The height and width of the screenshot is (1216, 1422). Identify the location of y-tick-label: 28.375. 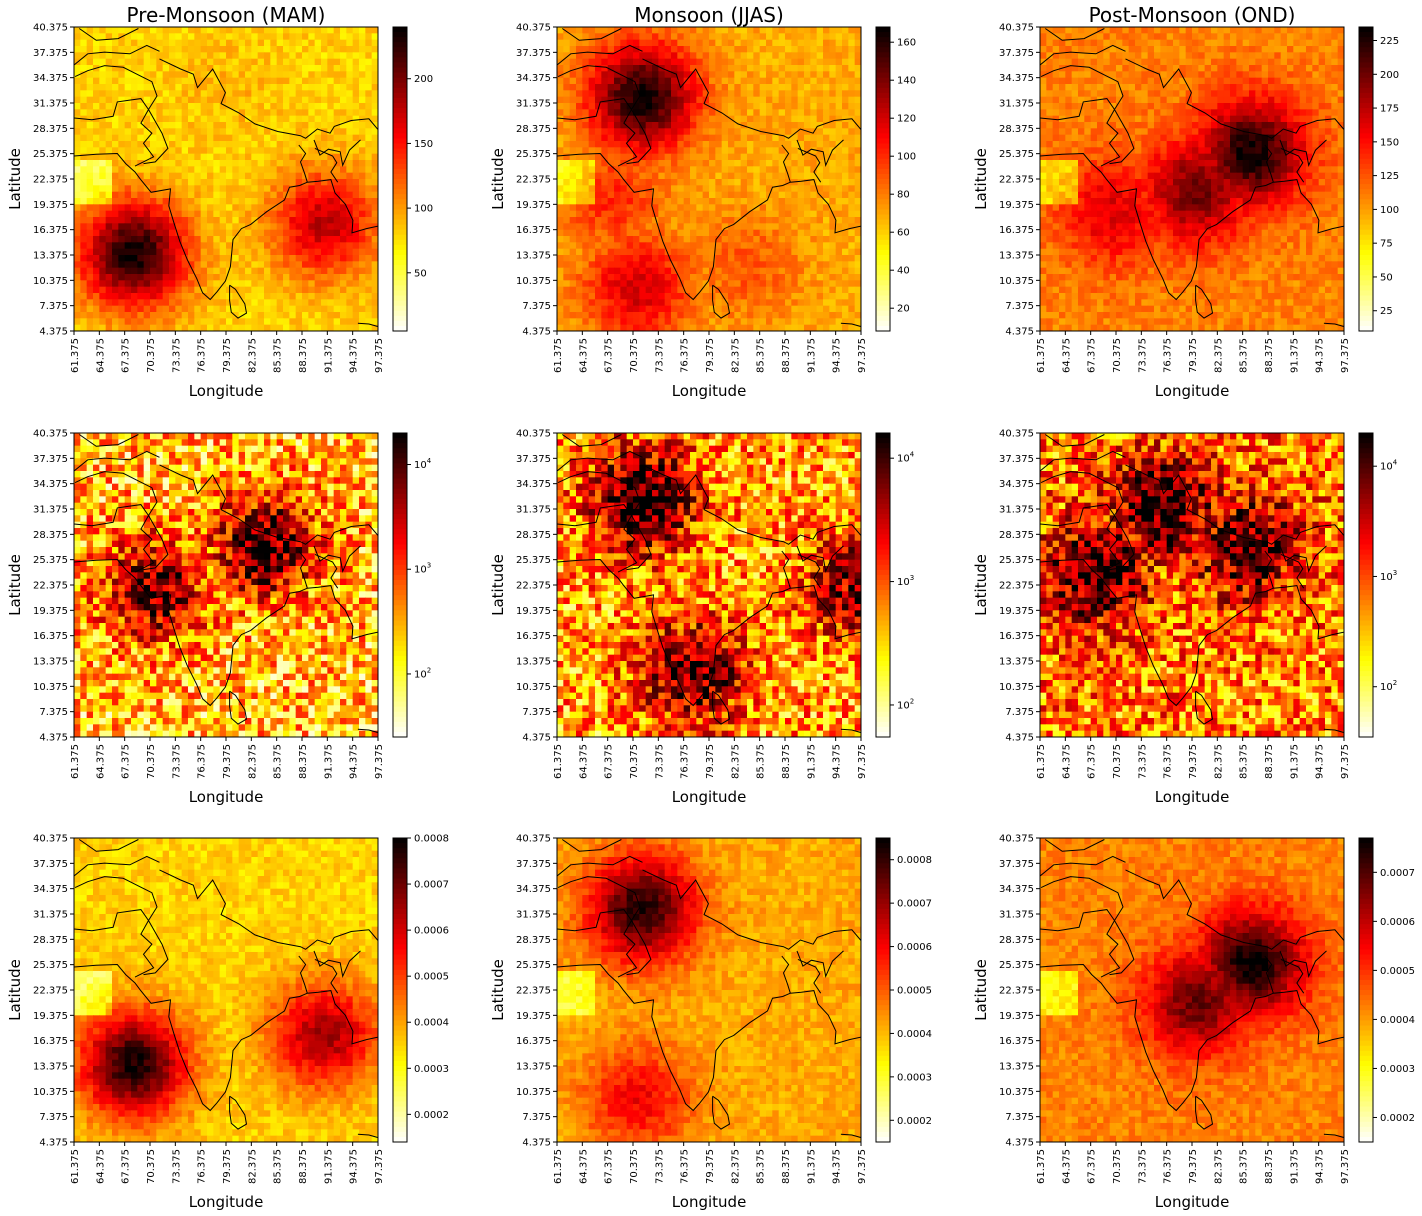
(1016, 940).